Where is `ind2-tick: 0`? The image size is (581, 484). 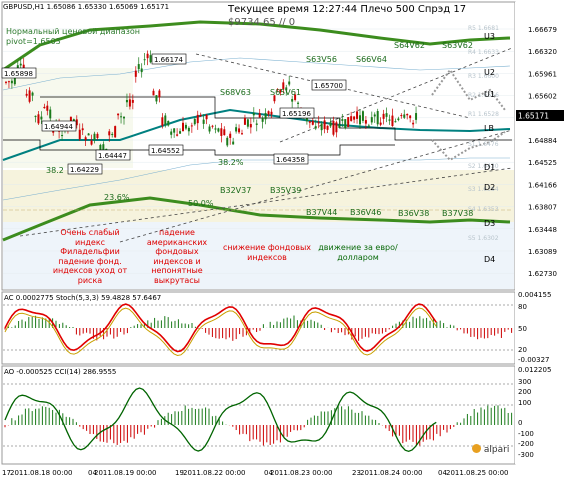 ind2-tick: 0 is located at coordinates (520, 423).